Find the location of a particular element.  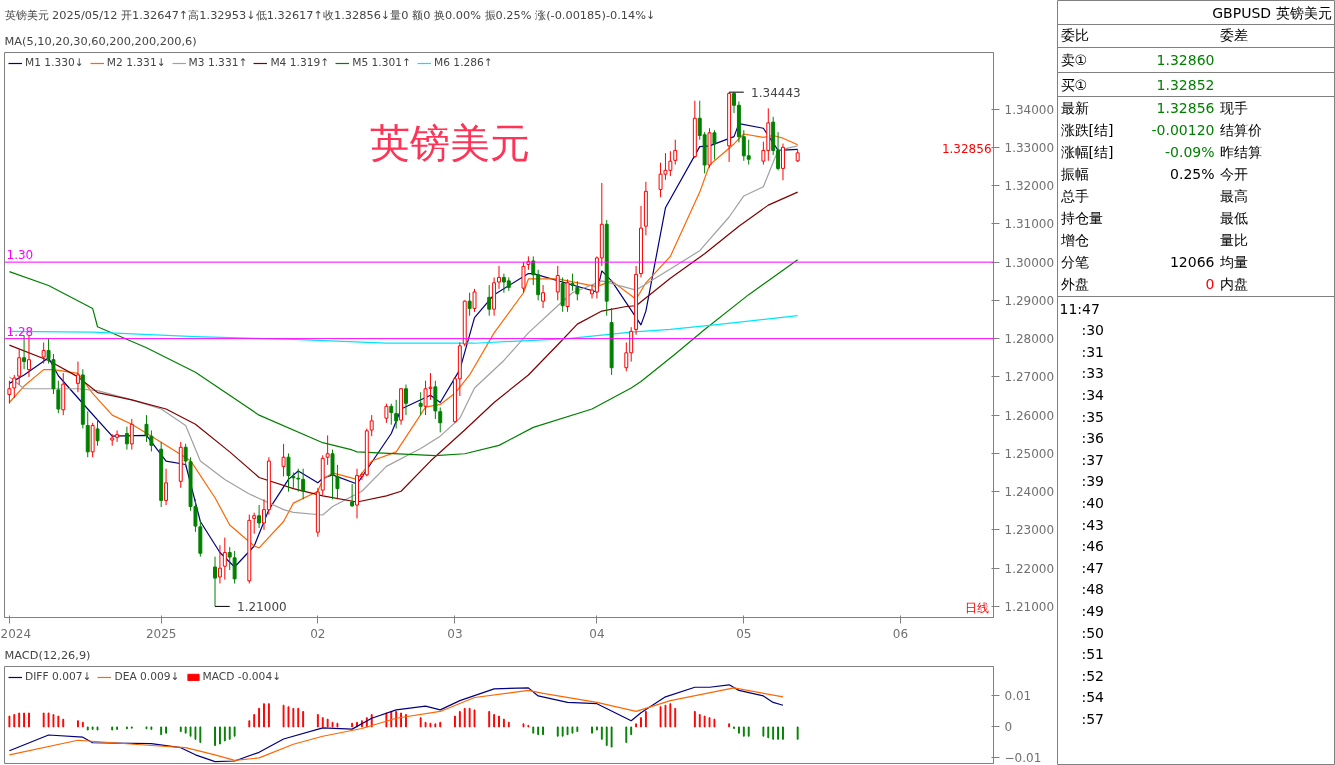

category-label: 委差 is located at coordinates (1233, 34).